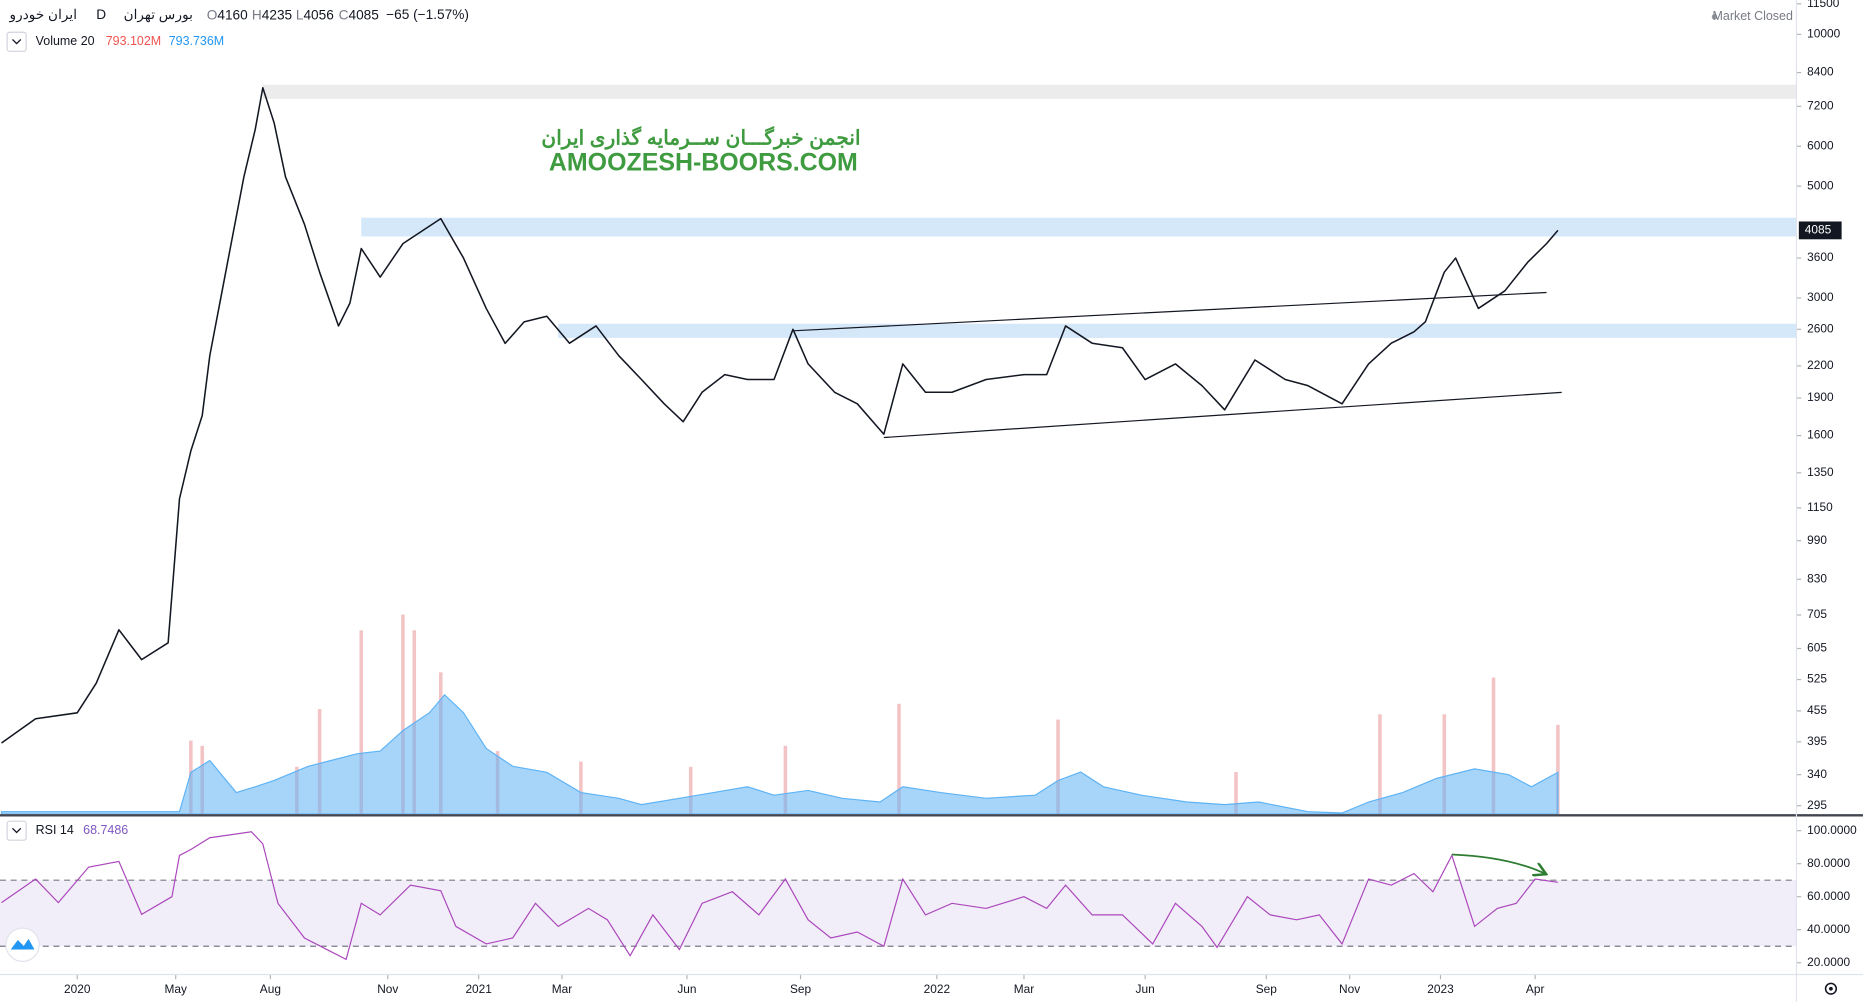  I want to click on y-tick-label: 525, so click(1817, 679).